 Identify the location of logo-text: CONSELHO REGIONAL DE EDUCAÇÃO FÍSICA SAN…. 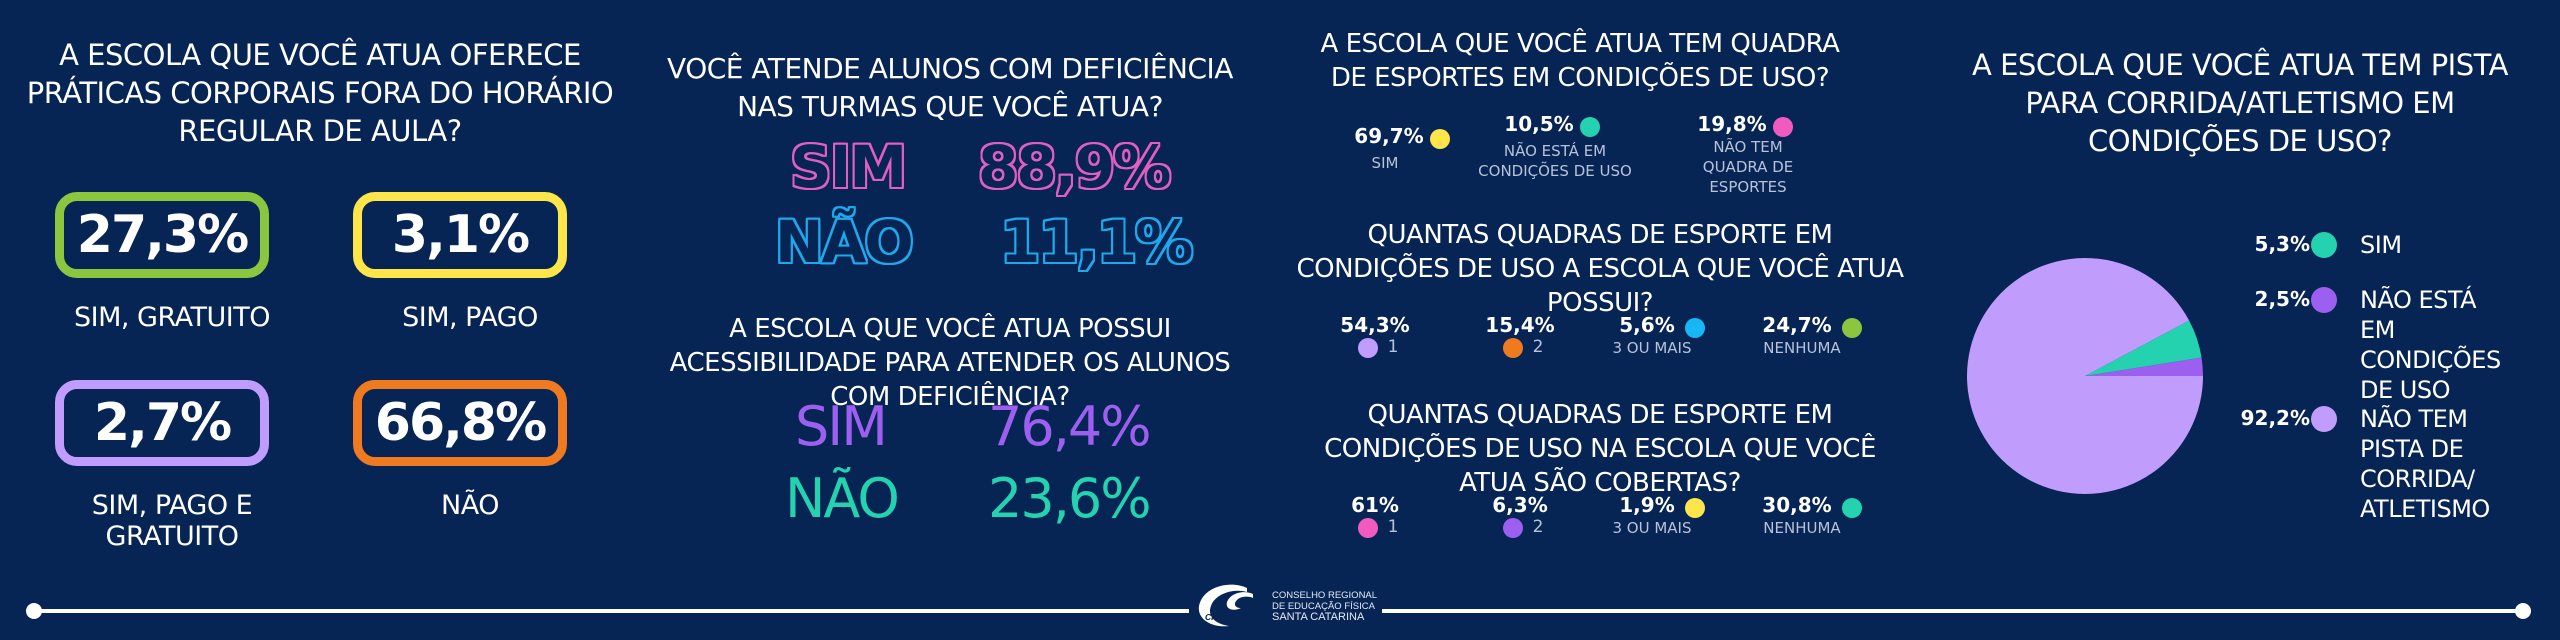
(1324, 606).